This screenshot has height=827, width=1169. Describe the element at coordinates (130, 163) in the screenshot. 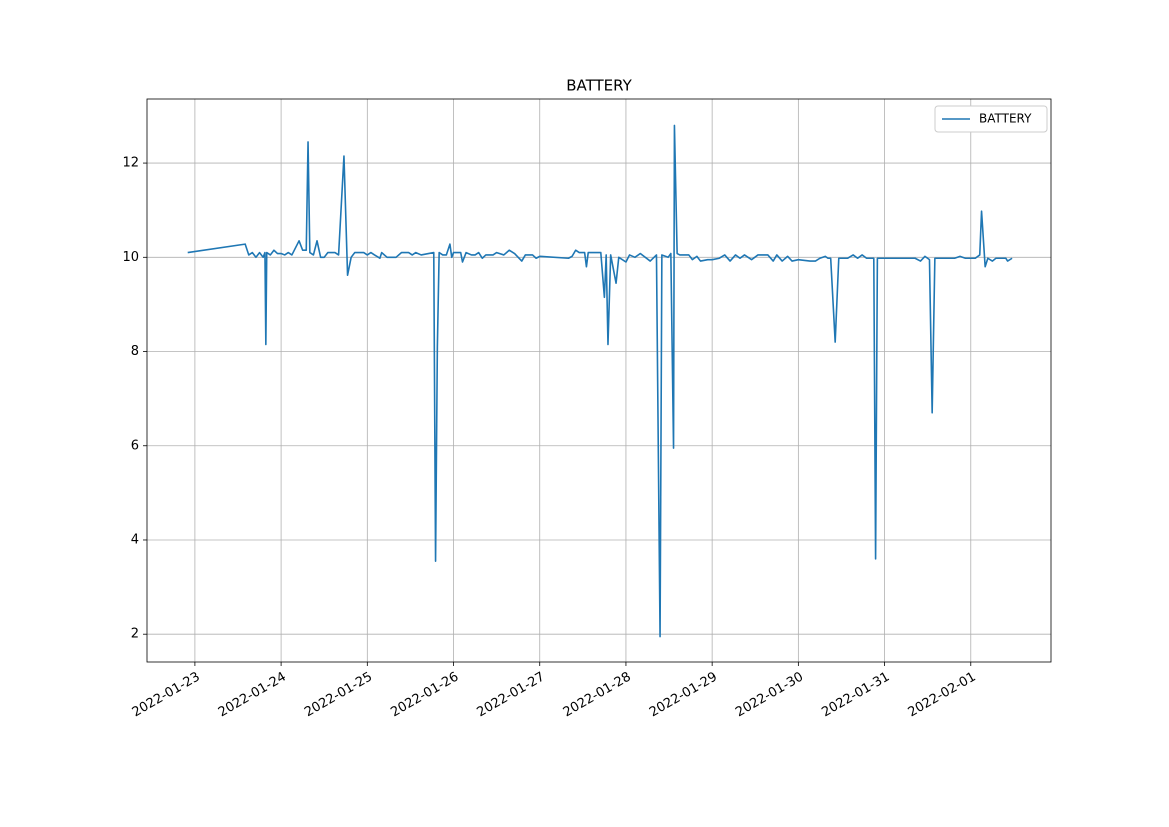

I see `y-tick-label: 12` at that location.